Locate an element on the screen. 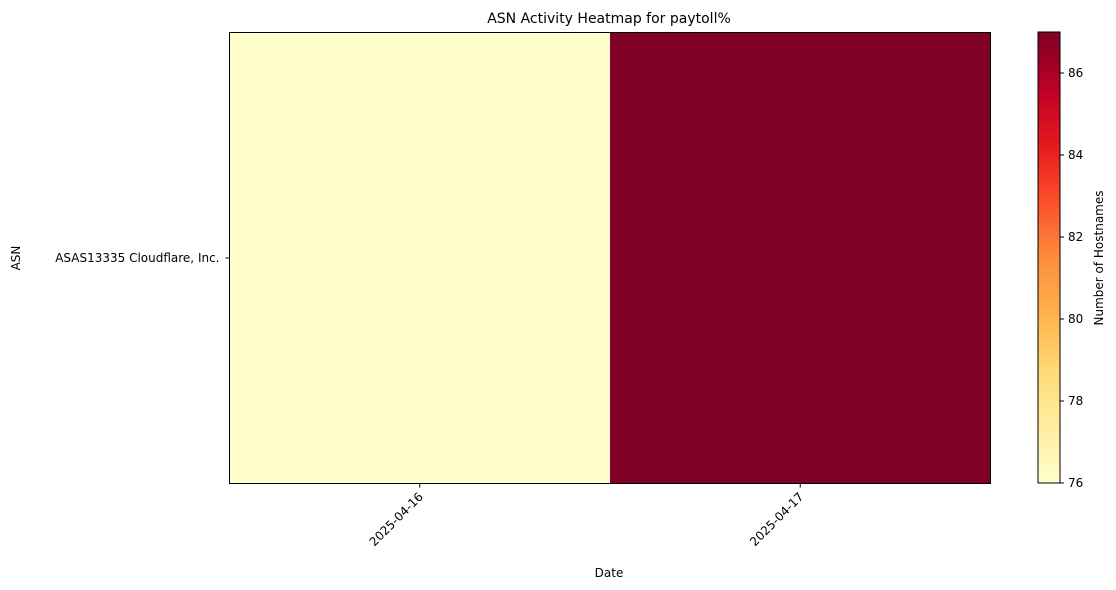 The height and width of the screenshot is (590, 1116). colorbar-ticks: 76 78 80 82 84 86 is located at coordinates (1071, 278).